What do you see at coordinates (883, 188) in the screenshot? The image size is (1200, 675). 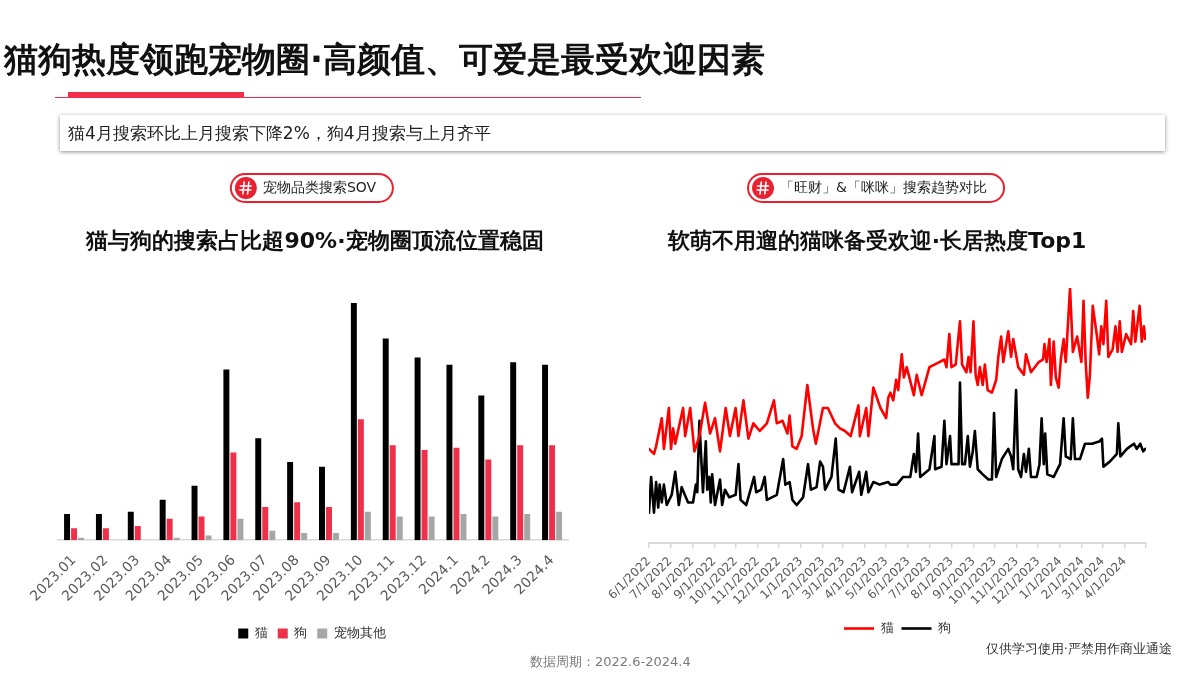 I see `chart-title: 「旺财」&「咪咪」搜索趋势对比` at bounding box center [883, 188].